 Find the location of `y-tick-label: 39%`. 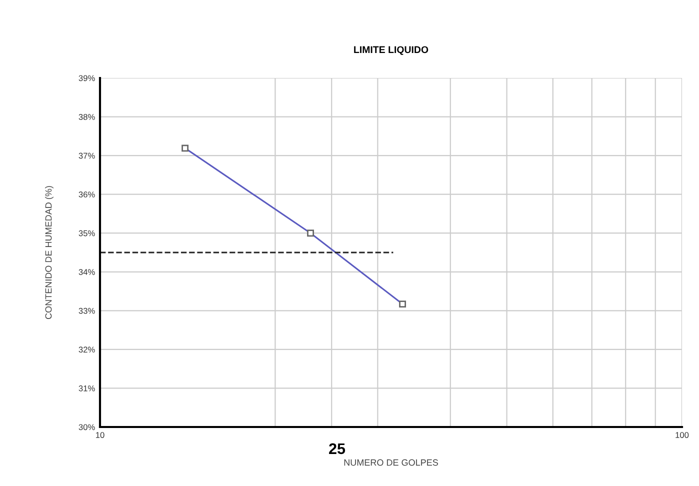

y-tick-label: 39% is located at coordinates (86, 78).